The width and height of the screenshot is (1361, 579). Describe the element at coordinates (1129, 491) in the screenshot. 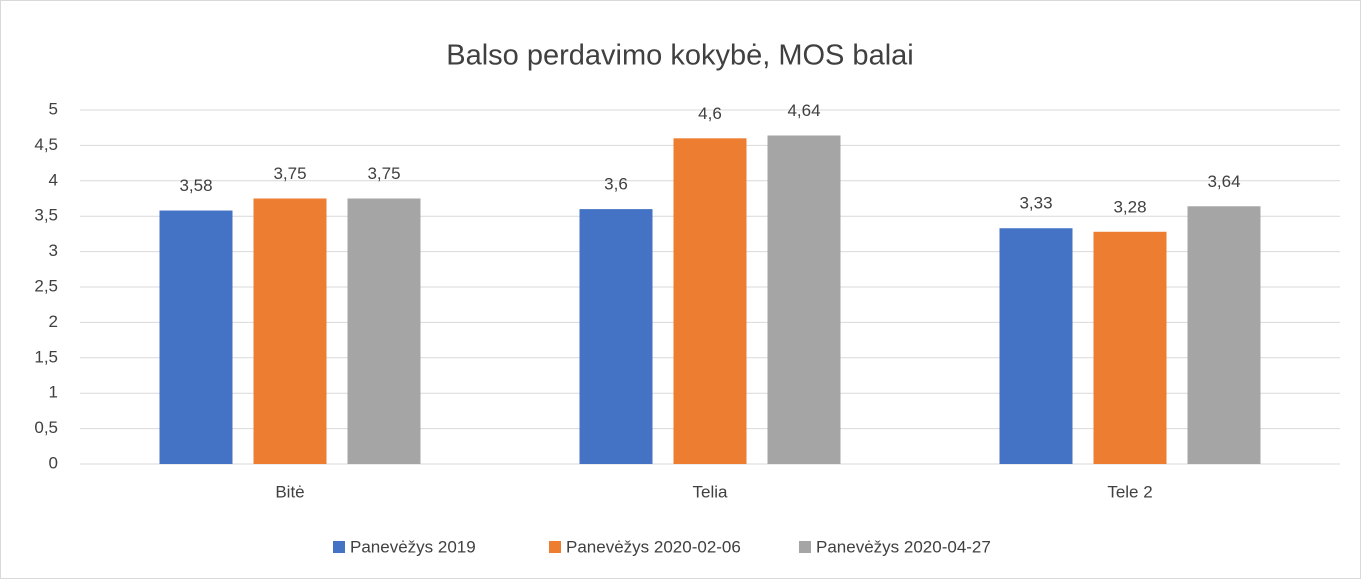

I see `x-tick-label: Tele 2` at that location.